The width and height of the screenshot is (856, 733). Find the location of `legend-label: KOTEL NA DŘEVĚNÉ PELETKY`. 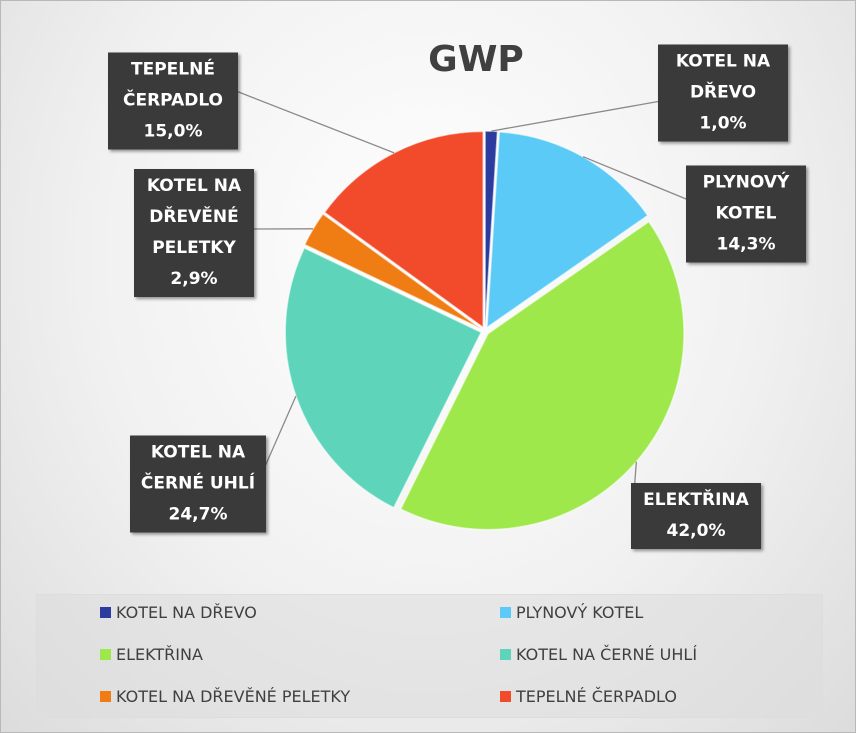

legend-label: KOTEL NA DŘEVĚNÉ PELETKY is located at coordinates (233, 696).